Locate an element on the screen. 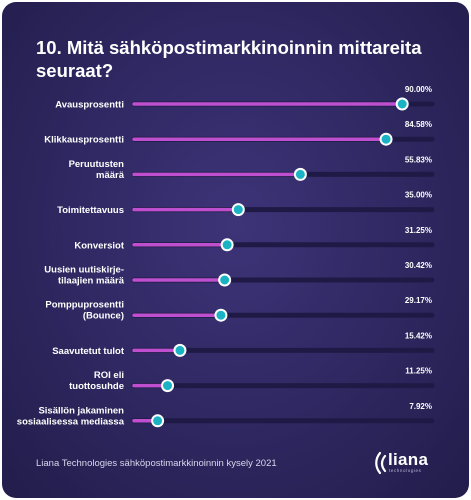 Image resolution: width=471 pixels, height=500 pixels. category-label: Saavutetut tulot is located at coordinates (88, 351).